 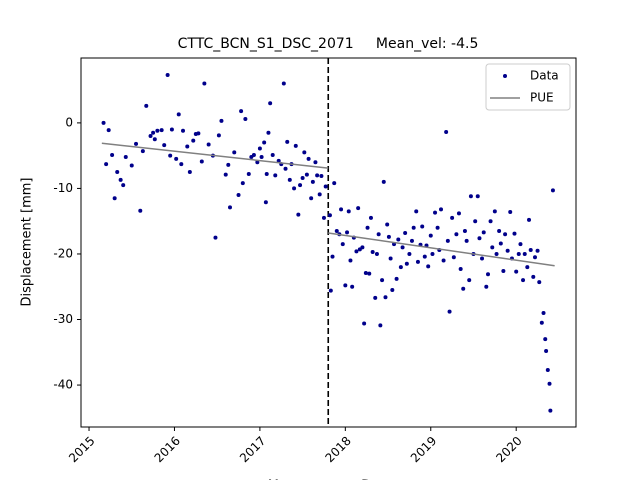 What do you see at coordinates (505, 76) in the screenshot?
I see `legend-marker` at bounding box center [505, 76].